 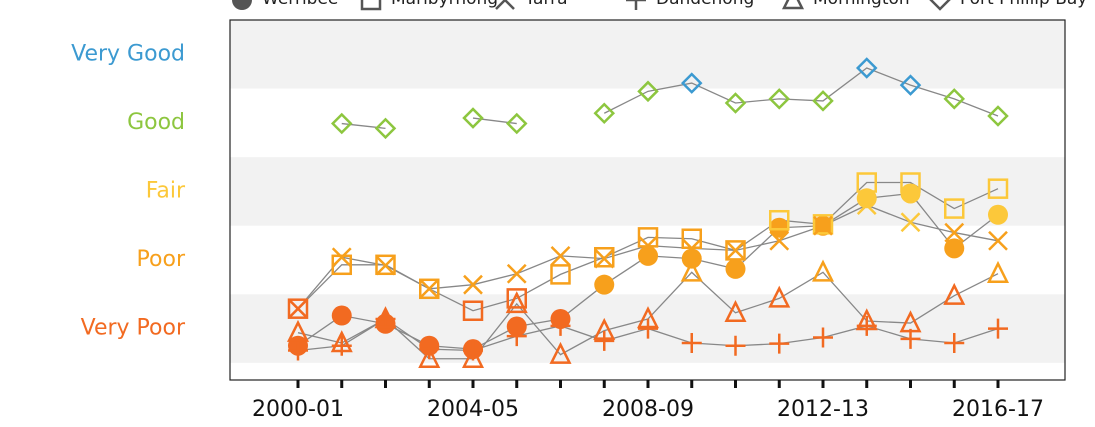 What do you see at coordinates (801, 92) in the screenshot?
I see `series-line` at bounding box center [801, 92].